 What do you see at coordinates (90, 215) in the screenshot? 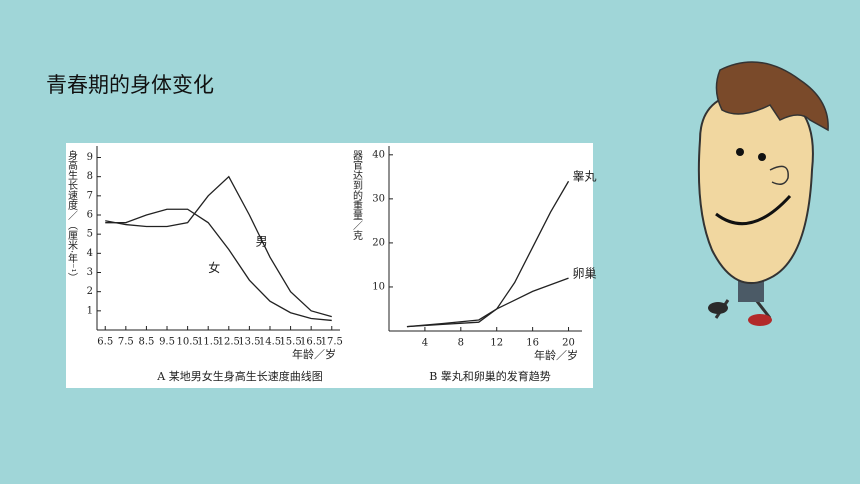
I see `y-tick-label: 6` at bounding box center [90, 215].